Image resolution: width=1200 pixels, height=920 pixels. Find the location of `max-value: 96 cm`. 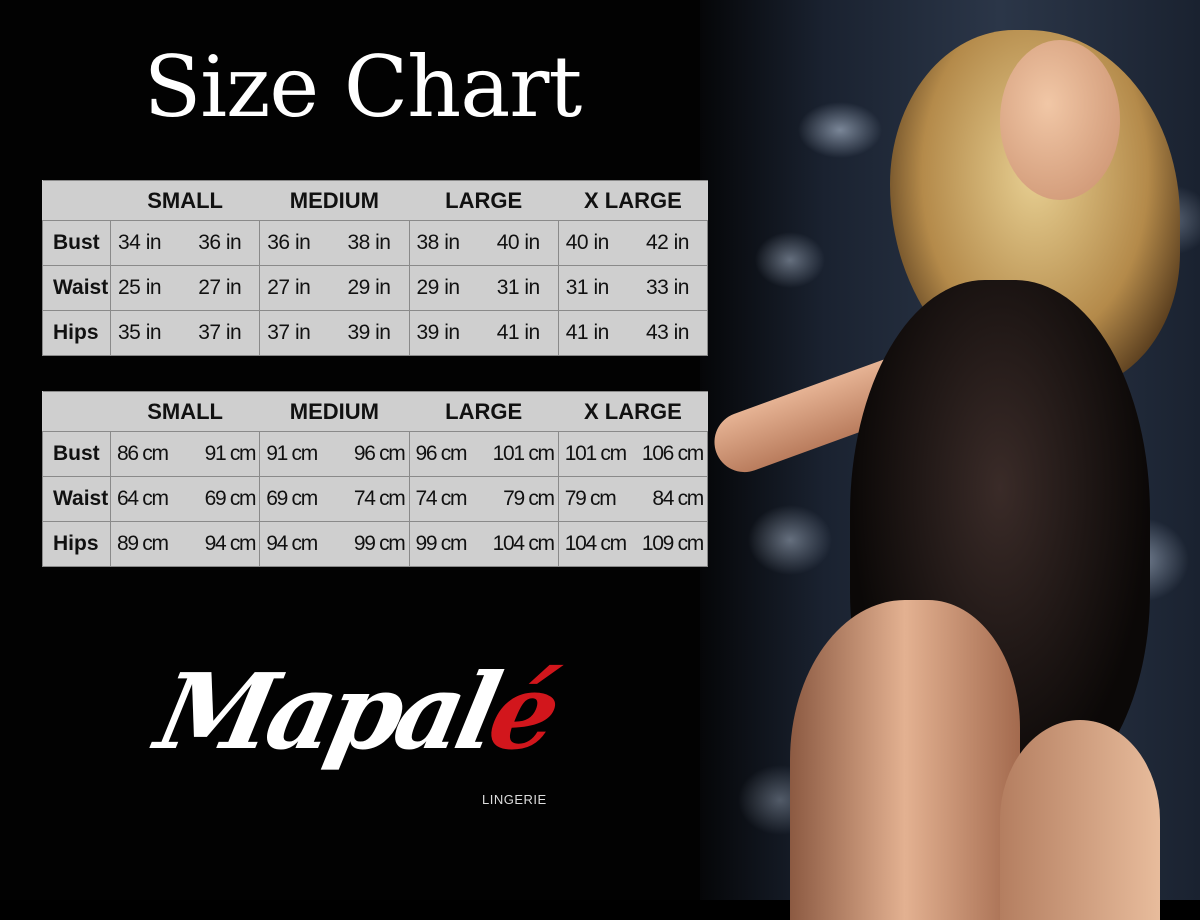

max-value: 96 cm is located at coordinates (379, 453).